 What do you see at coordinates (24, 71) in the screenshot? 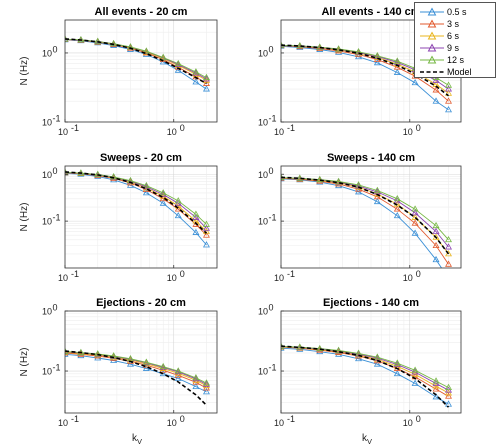
I see `y-axis-label: N (Hz)` at bounding box center [24, 71].